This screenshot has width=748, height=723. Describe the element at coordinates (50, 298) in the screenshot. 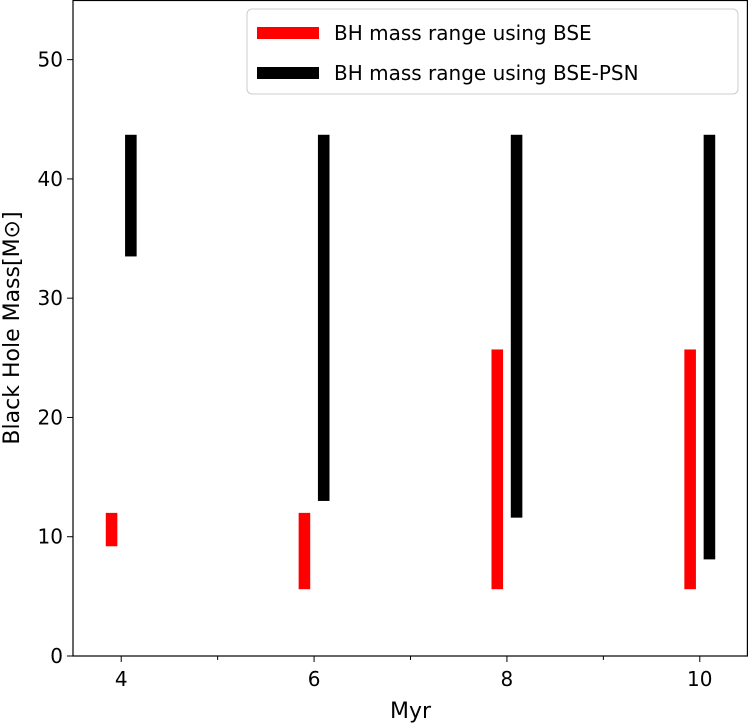

I see `y-tick-label: 30` at that location.